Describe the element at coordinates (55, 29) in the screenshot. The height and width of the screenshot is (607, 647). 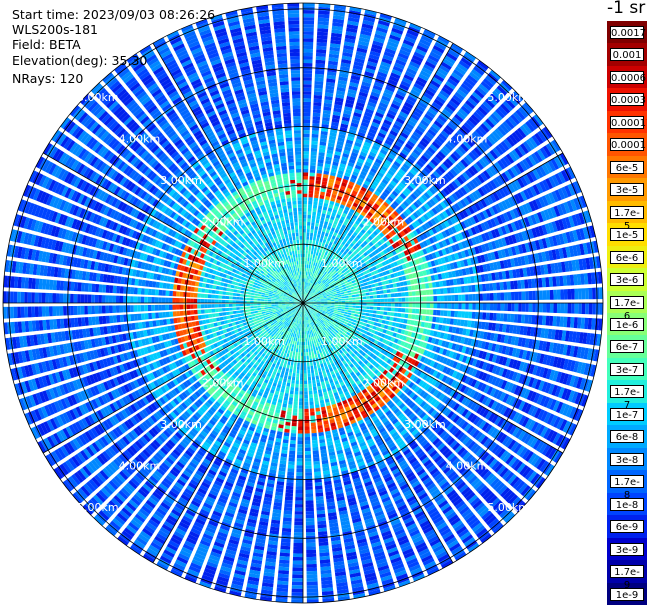
I see `device-label: WLS200s-181` at that location.